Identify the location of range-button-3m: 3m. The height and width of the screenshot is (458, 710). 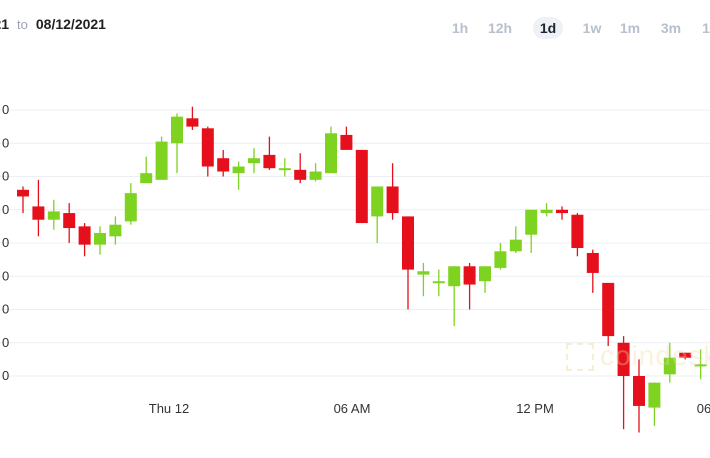
(671, 28).